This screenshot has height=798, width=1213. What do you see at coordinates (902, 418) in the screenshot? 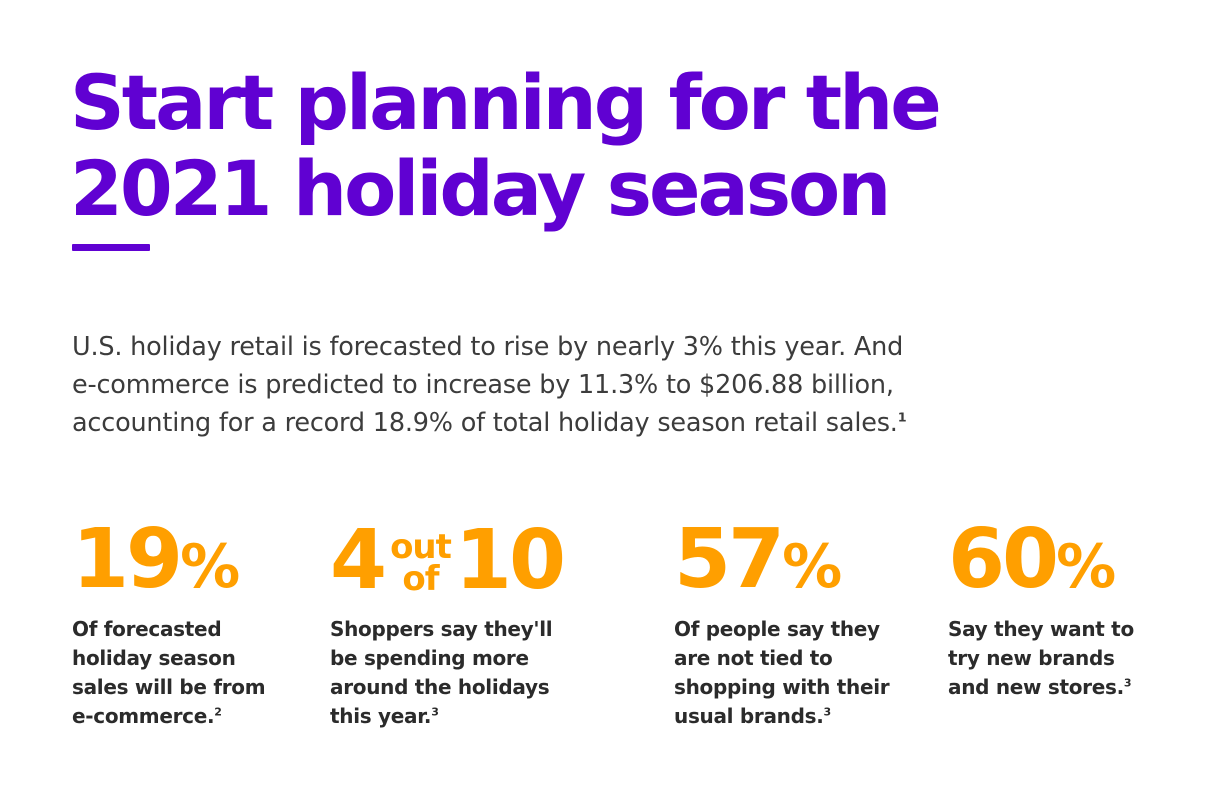
I see `intro-footnote: 1` at bounding box center [902, 418].